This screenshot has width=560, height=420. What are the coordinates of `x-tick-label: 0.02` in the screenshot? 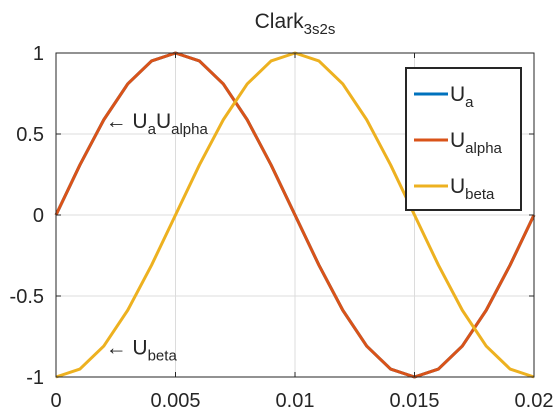 It's located at (534, 401).